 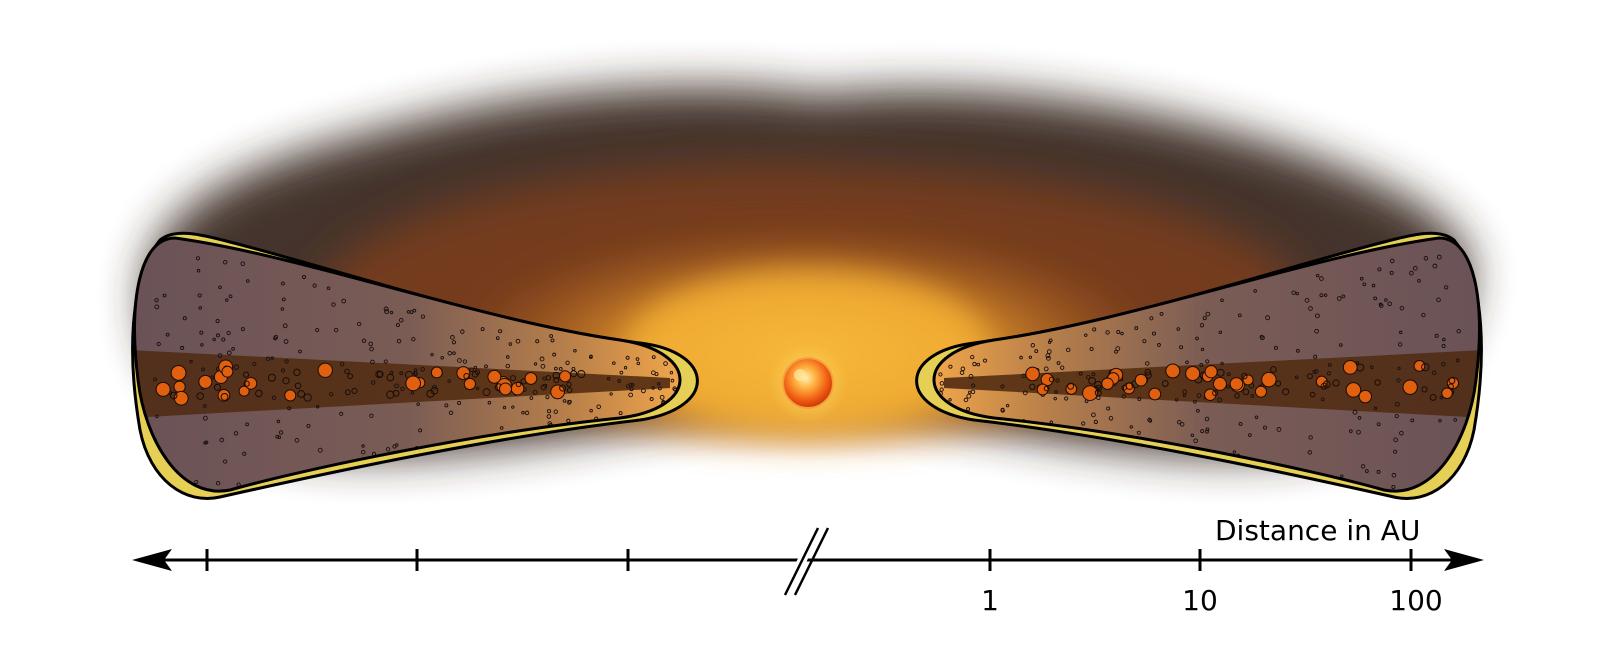 I want to click on tick-label-1: 1, so click(x=990, y=600).